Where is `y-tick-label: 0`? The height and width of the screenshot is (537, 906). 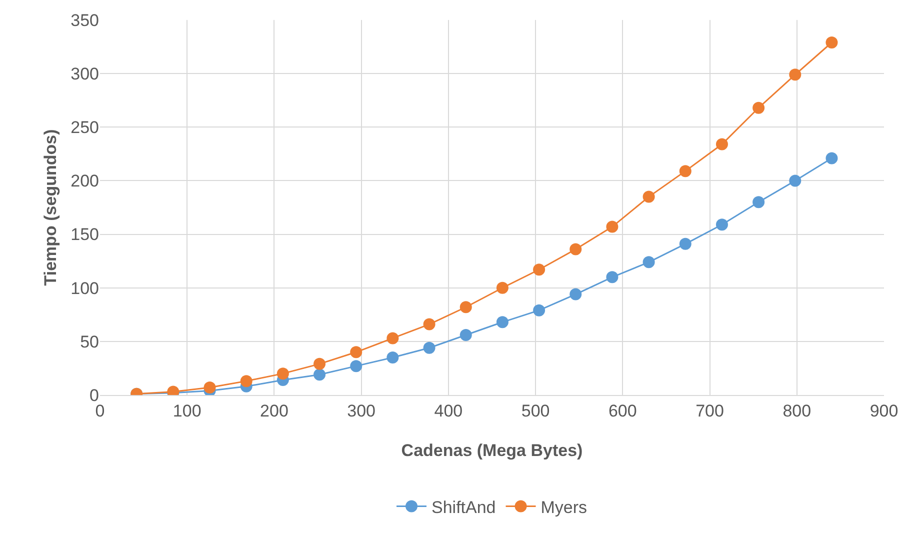 y-tick-label: 0 is located at coordinates (94, 395).